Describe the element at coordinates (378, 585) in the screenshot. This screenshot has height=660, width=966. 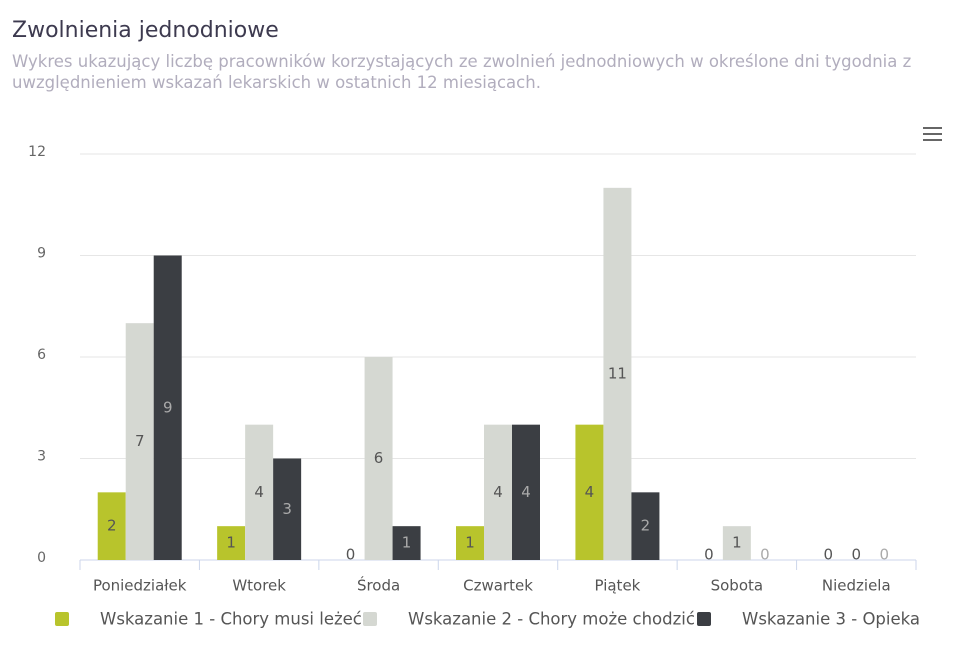
I see `x-tick-label: Środa` at that location.